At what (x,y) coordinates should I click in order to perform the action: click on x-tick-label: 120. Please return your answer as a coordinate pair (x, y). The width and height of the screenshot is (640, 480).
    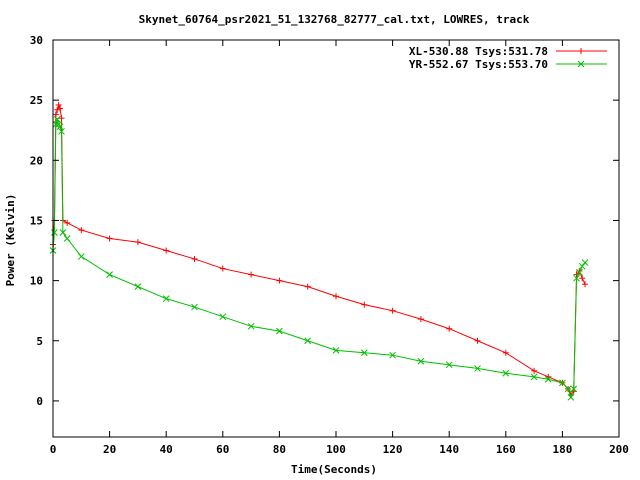
    Looking at the image, I should click on (393, 449).